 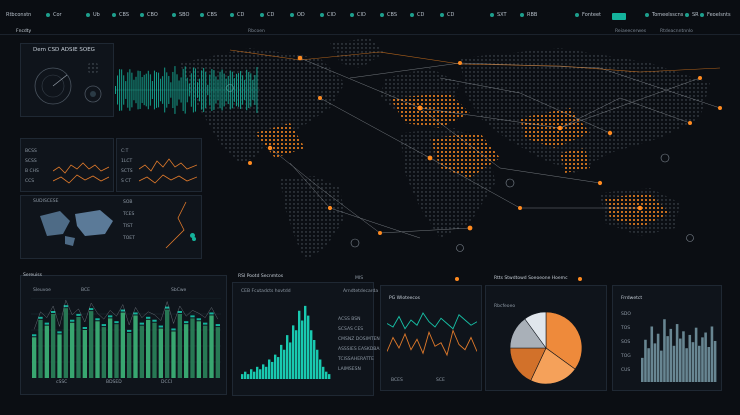 What do you see at coordinates (167, 382) in the screenshot?
I see `panel1-footer-3: DCCI` at bounding box center [167, 382].